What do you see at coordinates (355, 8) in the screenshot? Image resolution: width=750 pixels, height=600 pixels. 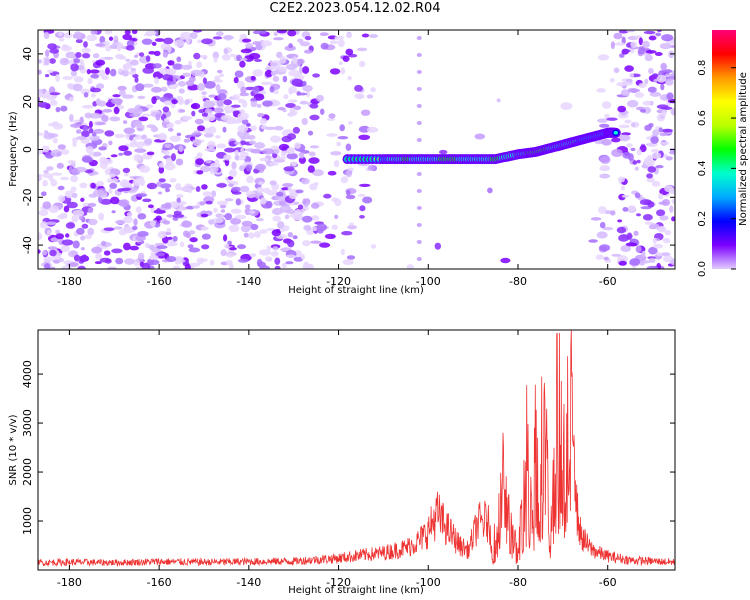 I see `chart-title: C2E2.2023.054.12.02.R04` at bounding box center [355, 8].